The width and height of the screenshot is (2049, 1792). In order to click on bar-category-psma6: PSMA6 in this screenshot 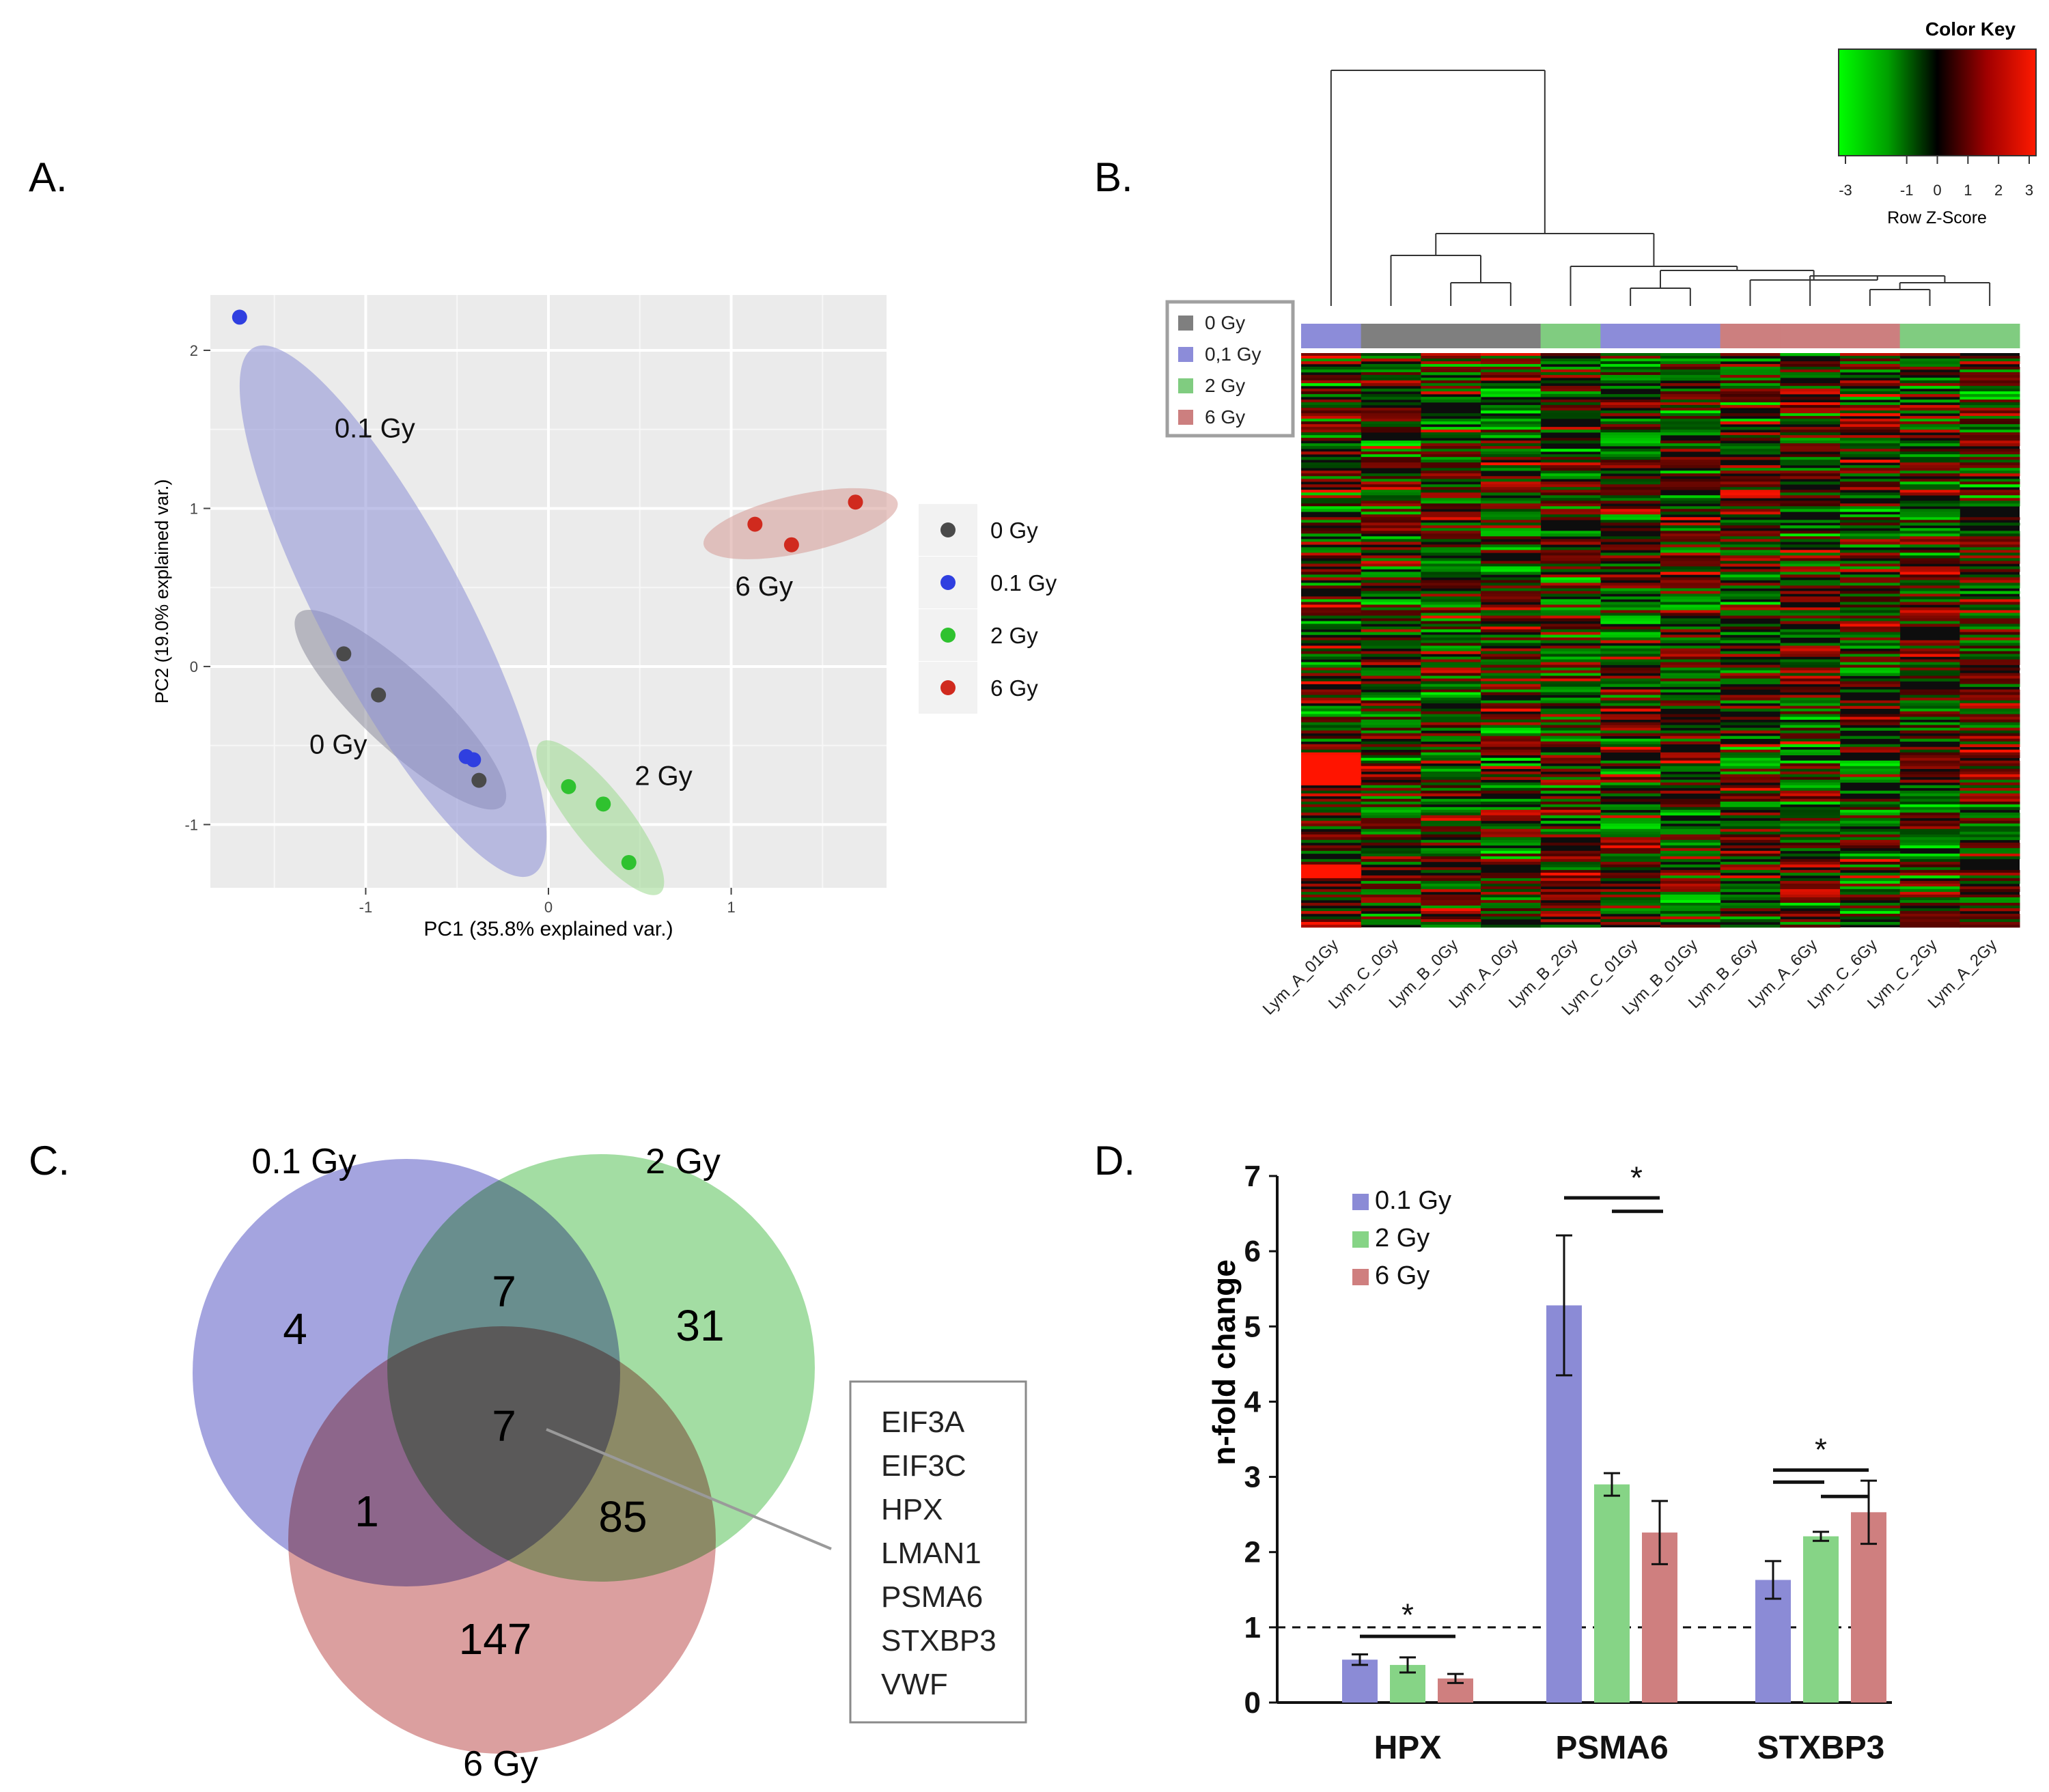, I will do `click(1612, 1748)`.